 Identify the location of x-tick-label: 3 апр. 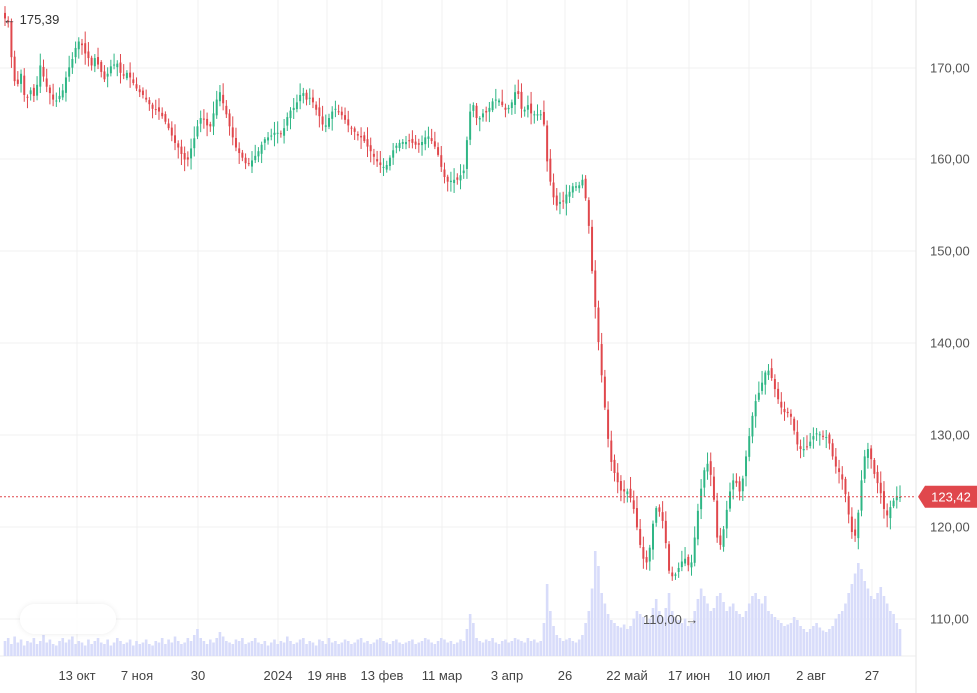
(507, 675).